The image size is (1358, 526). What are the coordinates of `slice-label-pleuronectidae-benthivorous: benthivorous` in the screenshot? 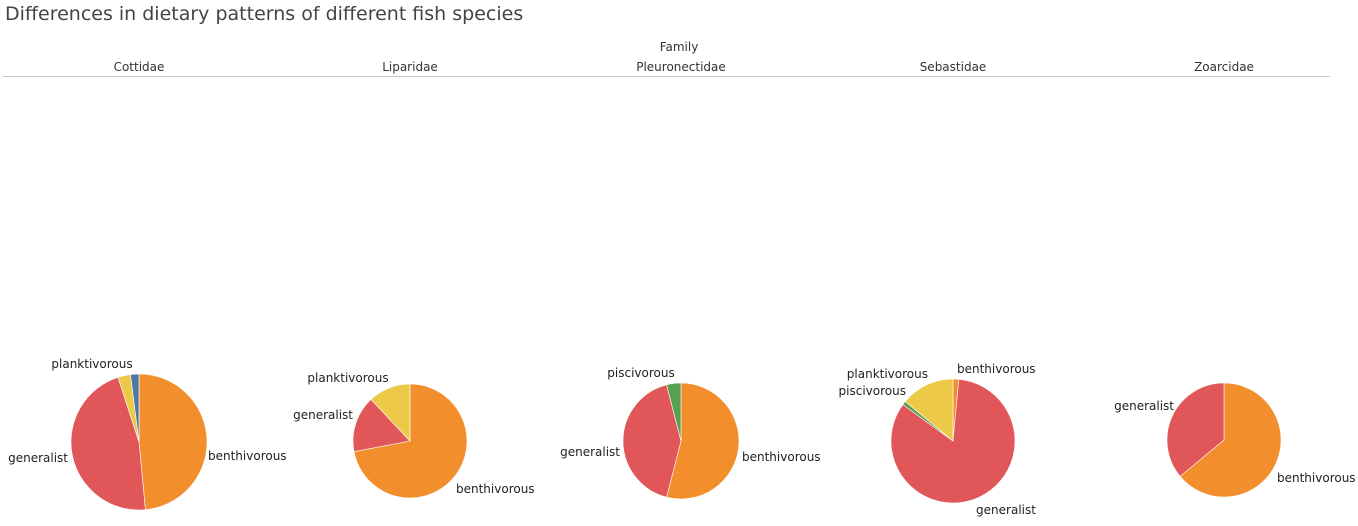 It's located at (781, 457).